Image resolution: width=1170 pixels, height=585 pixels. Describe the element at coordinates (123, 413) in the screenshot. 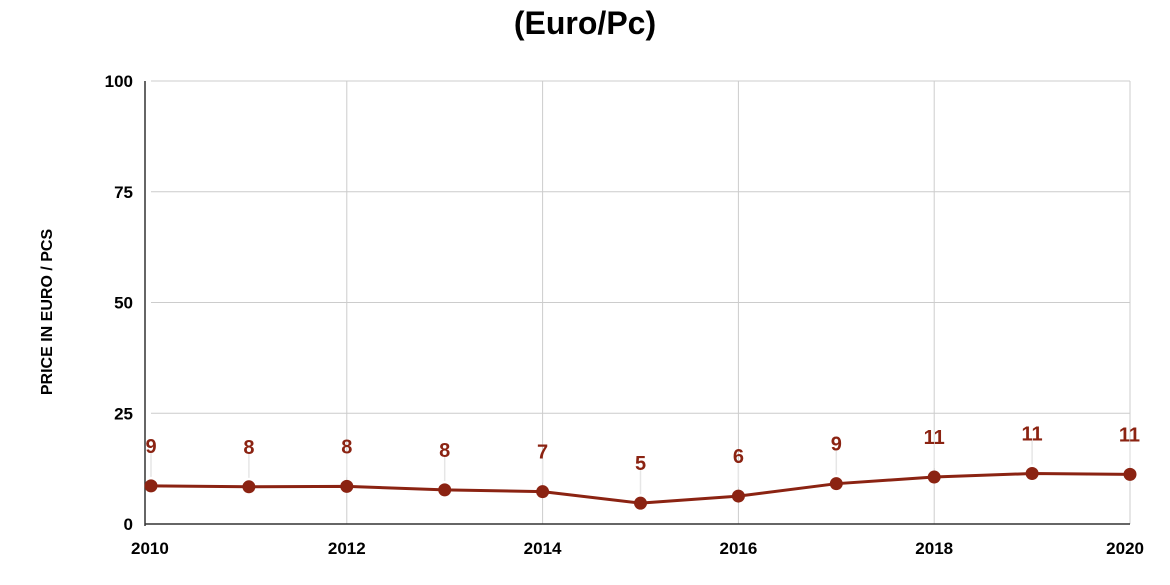

I see `y-tick-label: 25` at that location.